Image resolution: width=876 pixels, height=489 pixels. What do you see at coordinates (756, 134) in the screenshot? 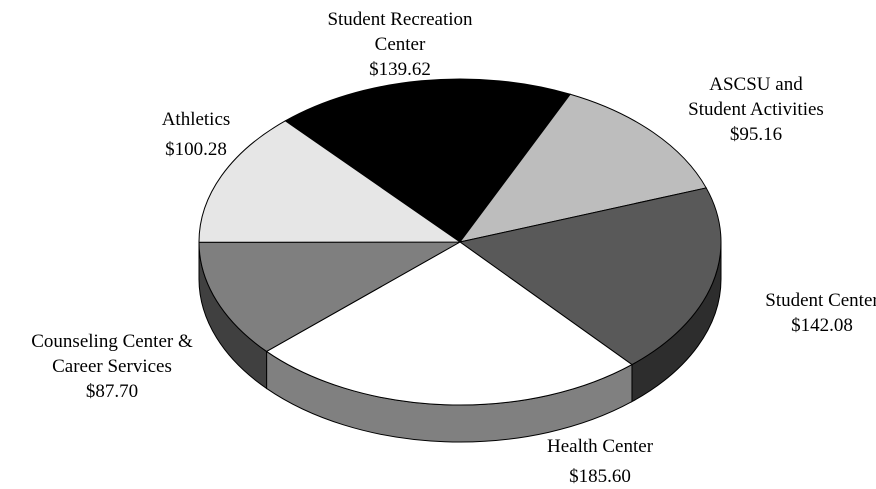
I see `value-label: $95.16` at bounding box center [756, 134].